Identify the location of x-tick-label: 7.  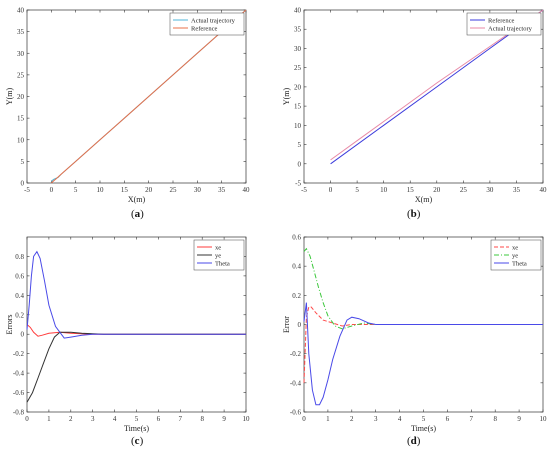
(181, 419).